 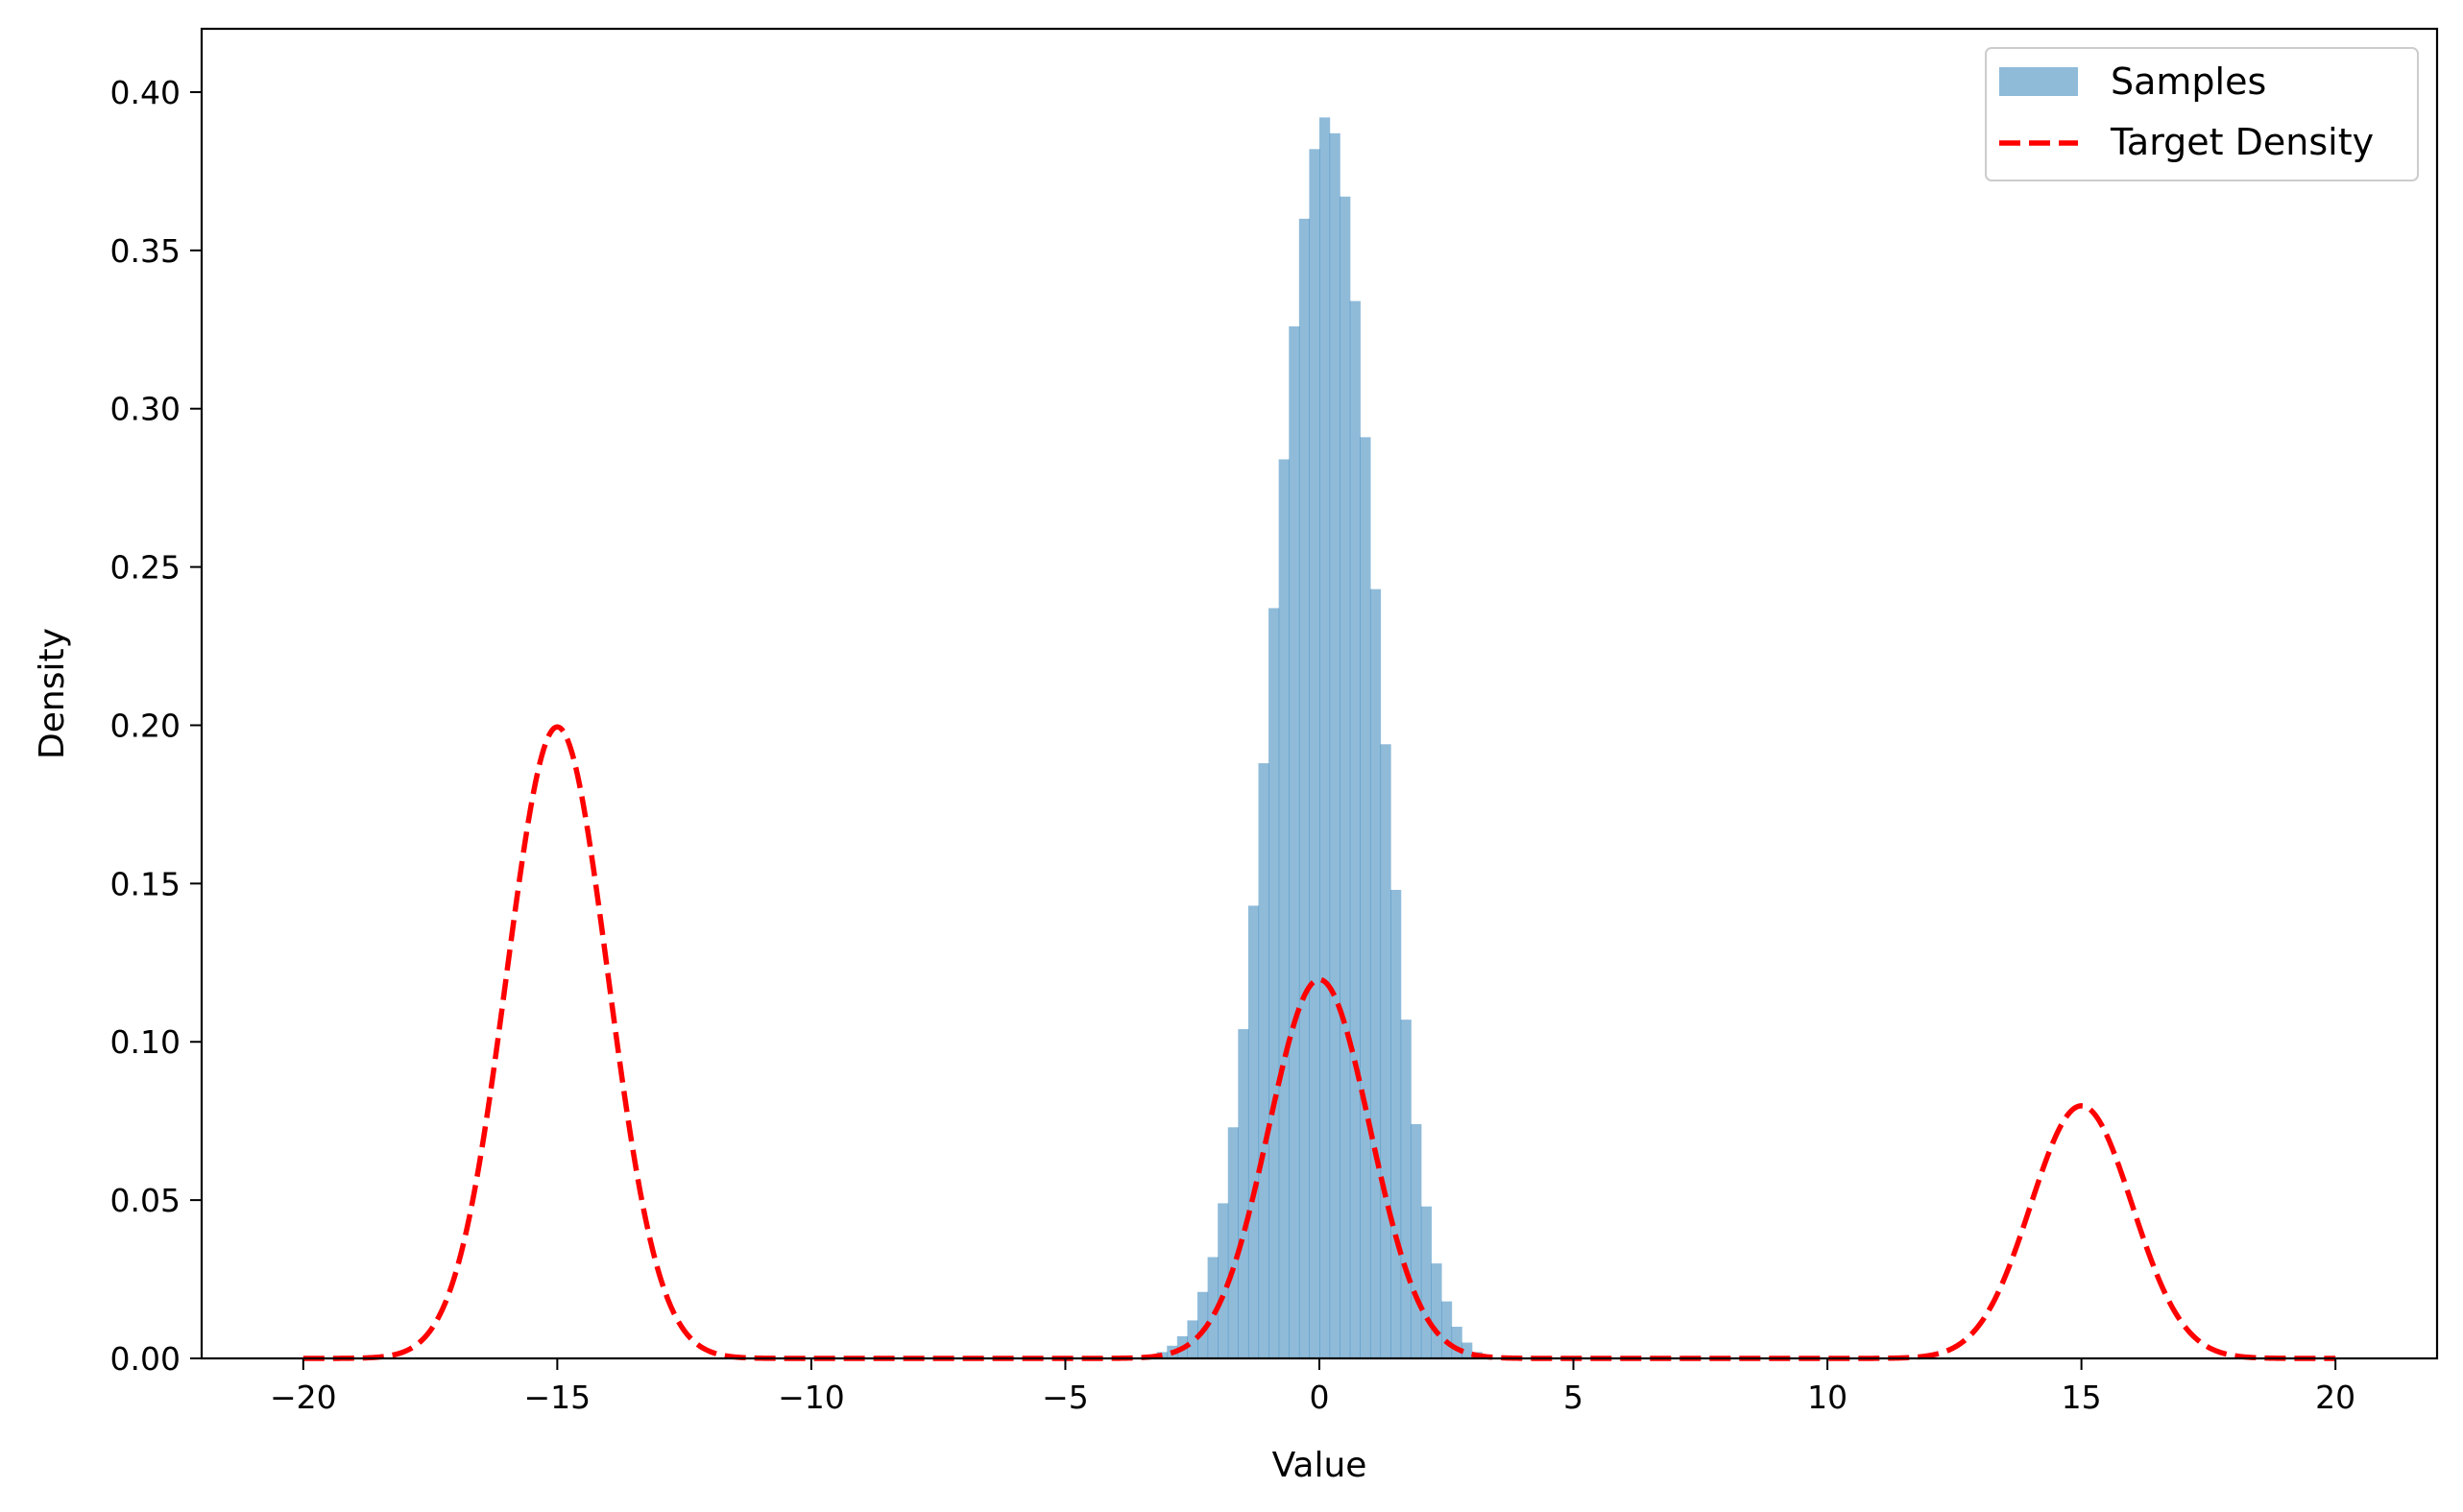 I want to click on y-tick-label: 0.35, so click(x=145, y=251).